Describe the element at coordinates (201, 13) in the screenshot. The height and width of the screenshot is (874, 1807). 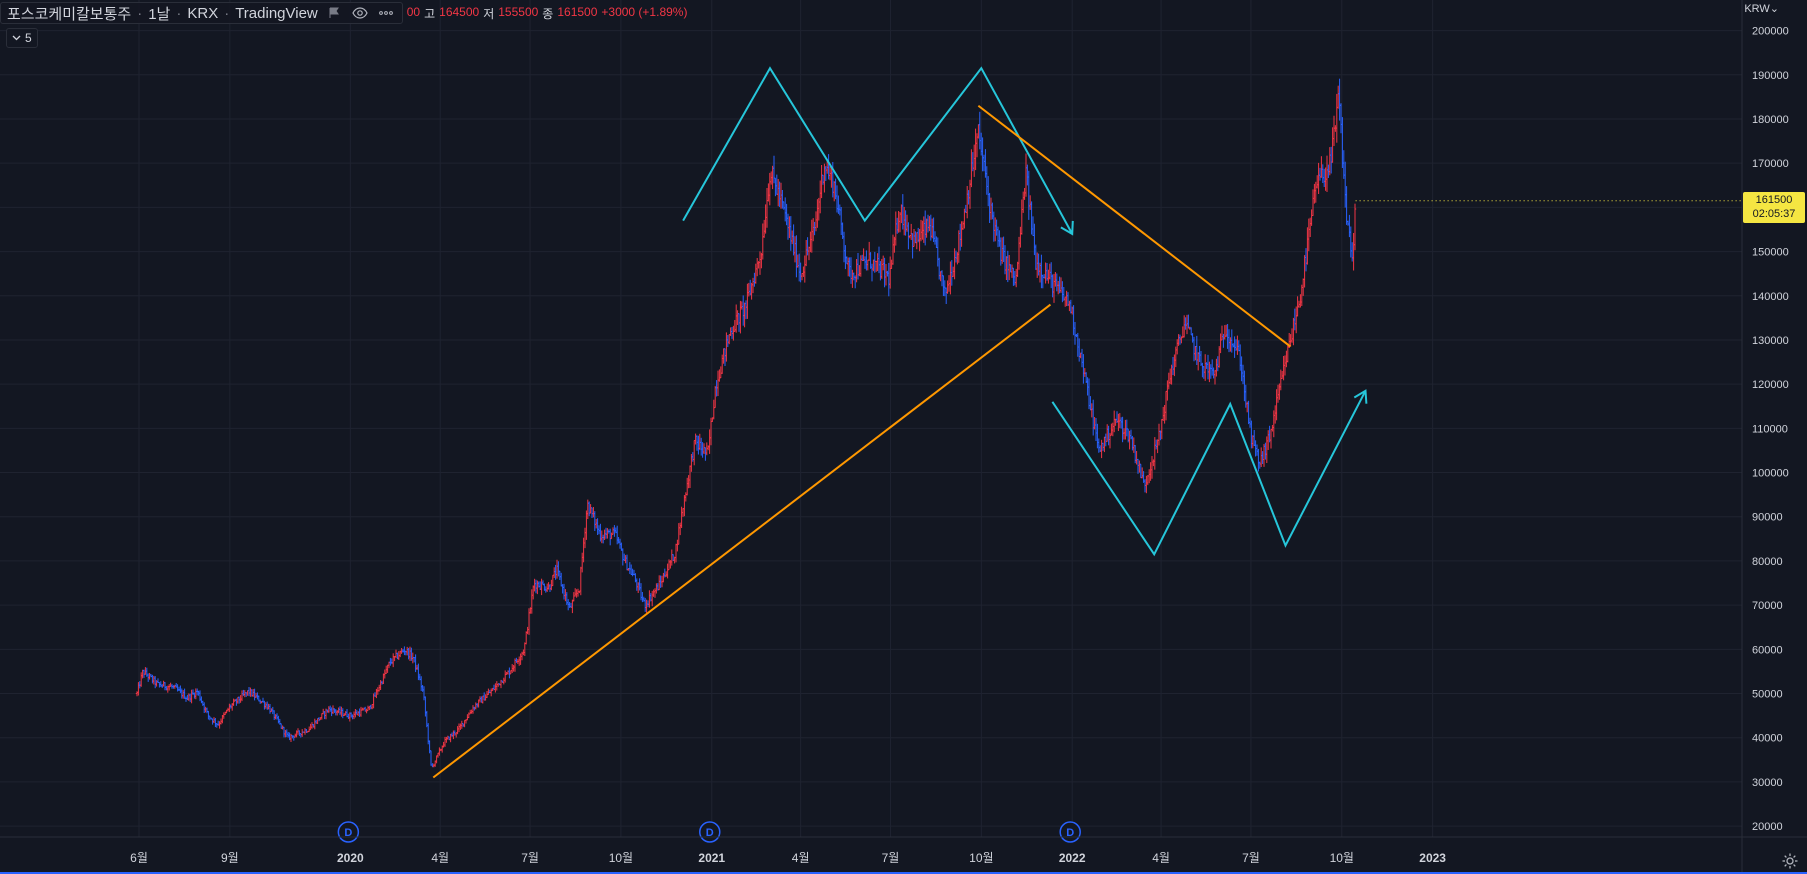
I see `symbol-info-box: 포스코케미칼보통주 · 1날 · KRX · TradingView` at that location.